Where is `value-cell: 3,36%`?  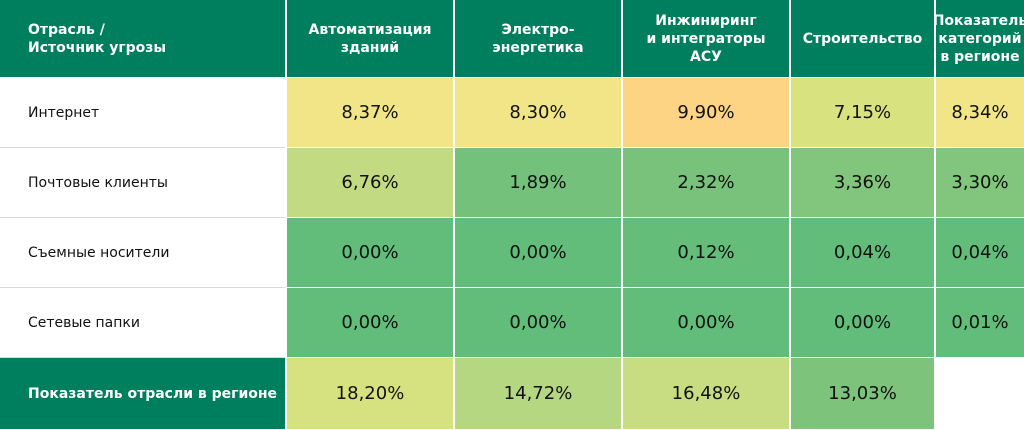
value-cell: 3,36% is located at coordinates (862, 183).